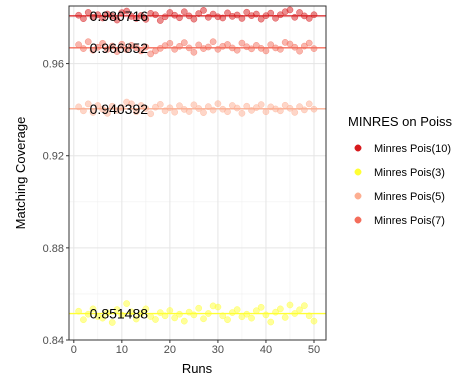 This screenshot has width=473, height=381. What do you see at coordinates (409, 173) in the screenshot?
I see `legend-label: Minres Pois(3)` at bounding box center [409, 173].